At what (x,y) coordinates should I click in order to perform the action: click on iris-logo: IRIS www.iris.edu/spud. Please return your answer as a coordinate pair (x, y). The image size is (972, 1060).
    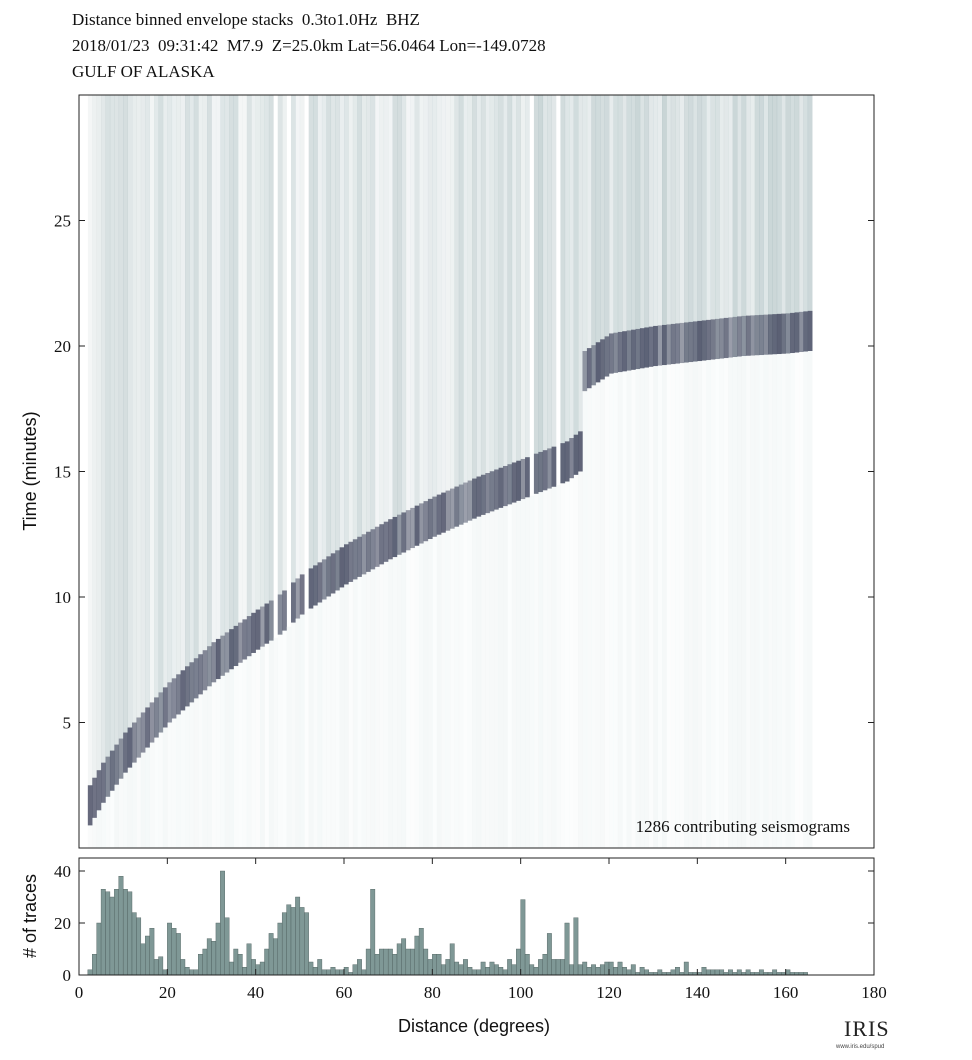
    Looking at the image, I should click on (868, 1036).